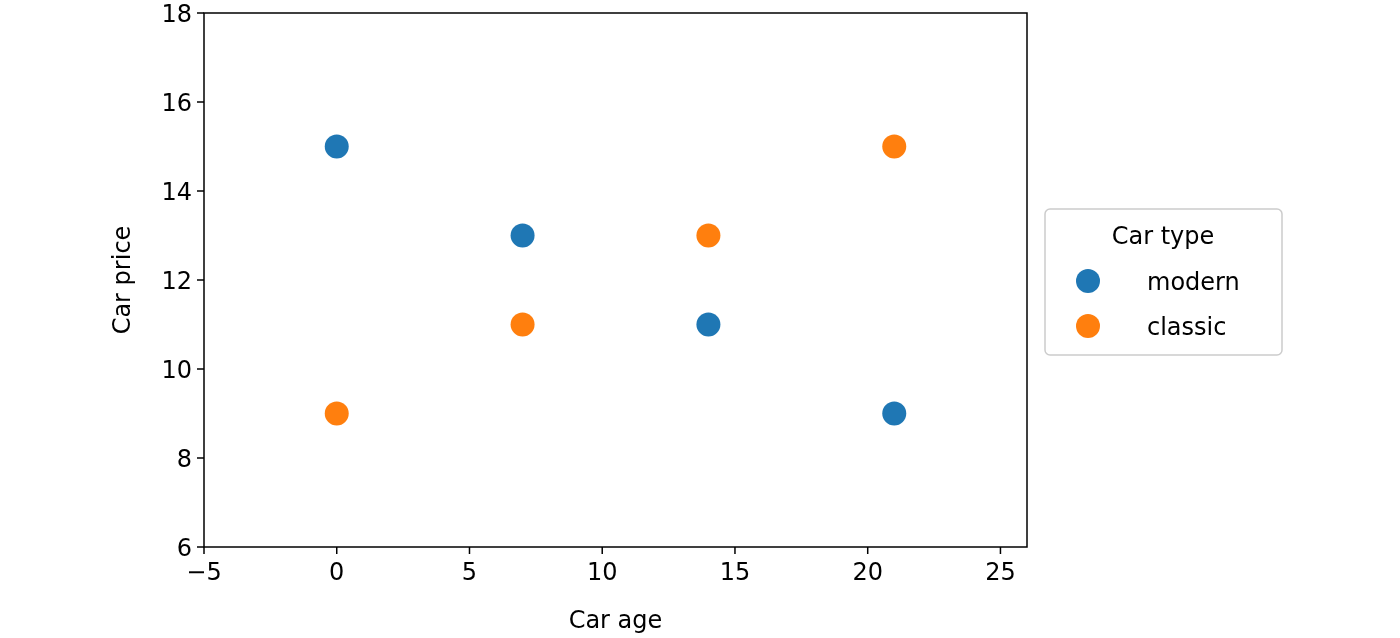 The height and width of the screenshot is (638, 1400). I want to click on y-tick-label: 12, so click(176, 281).